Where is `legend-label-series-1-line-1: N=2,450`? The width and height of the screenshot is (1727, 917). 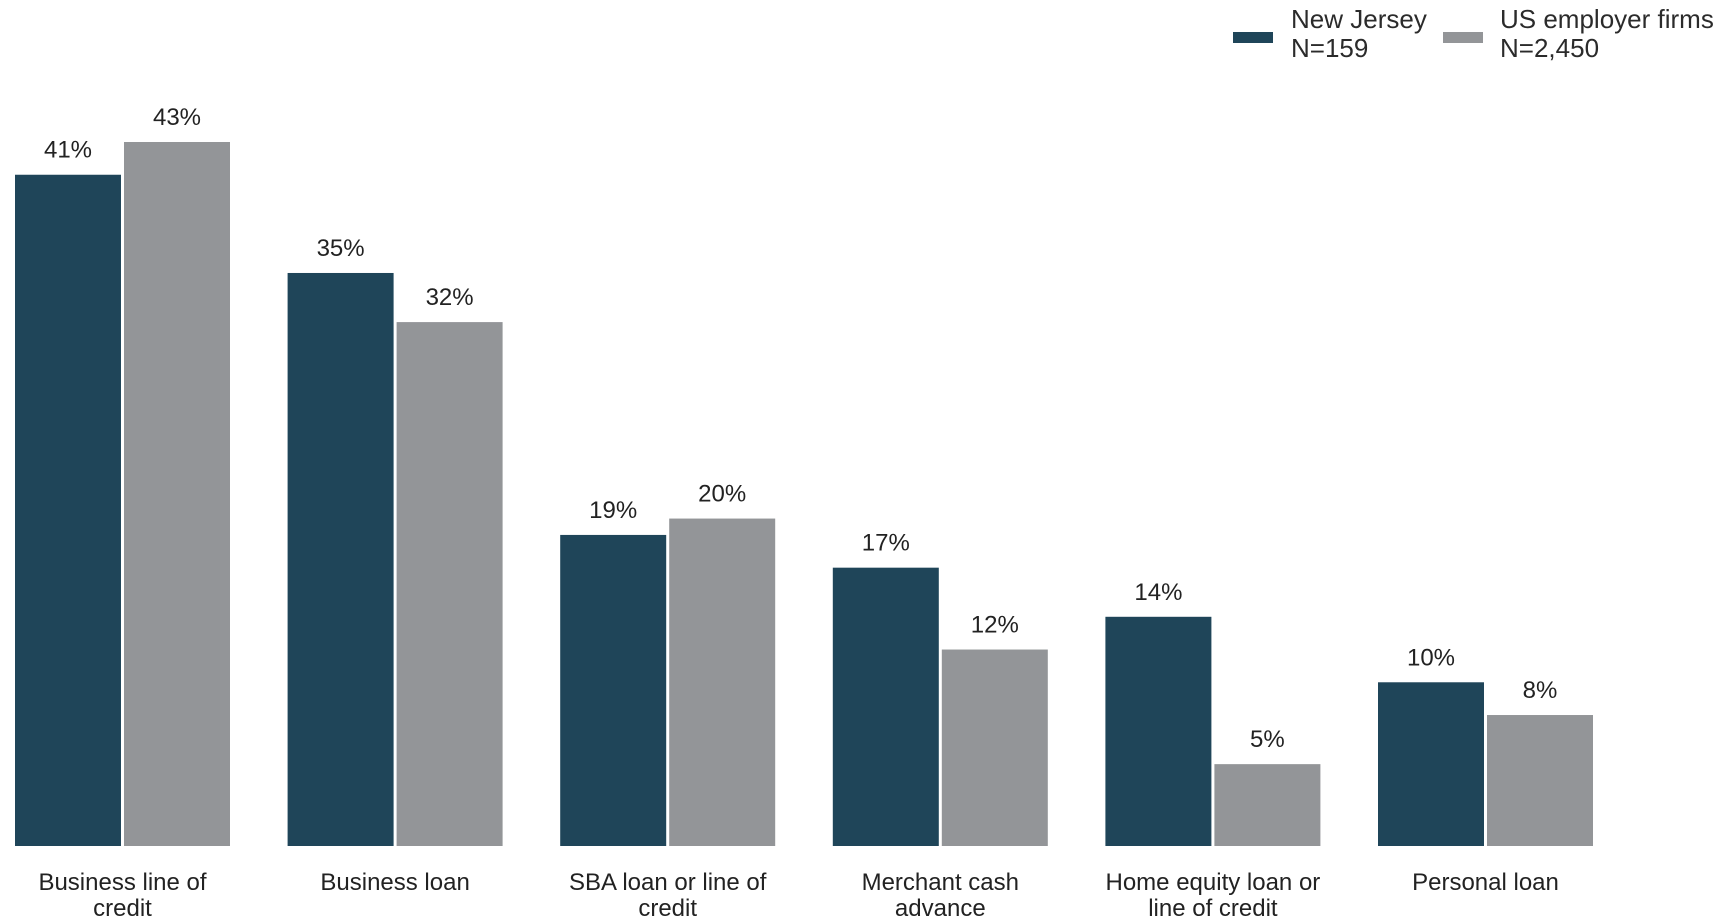
legend-label-series-1-line-1: N=2,450 is located at coordinates (1549, 48).